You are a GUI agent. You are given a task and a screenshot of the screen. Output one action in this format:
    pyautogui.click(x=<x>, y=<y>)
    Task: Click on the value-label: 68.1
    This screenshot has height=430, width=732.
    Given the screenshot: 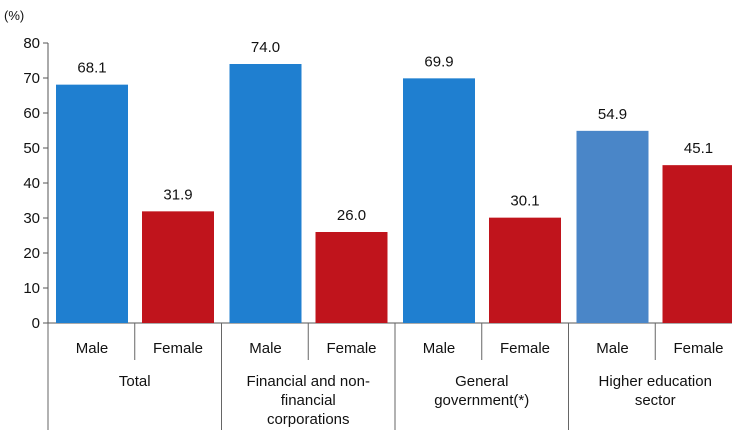 What is the action you would take?
    pyautogui.click(x=91, y=68)
    